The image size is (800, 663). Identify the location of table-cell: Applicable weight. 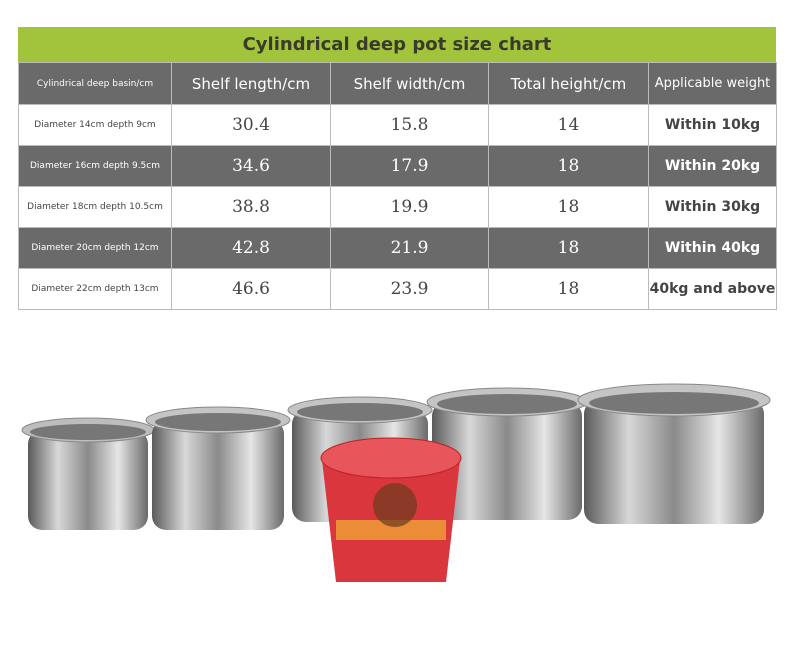
(712, 83).